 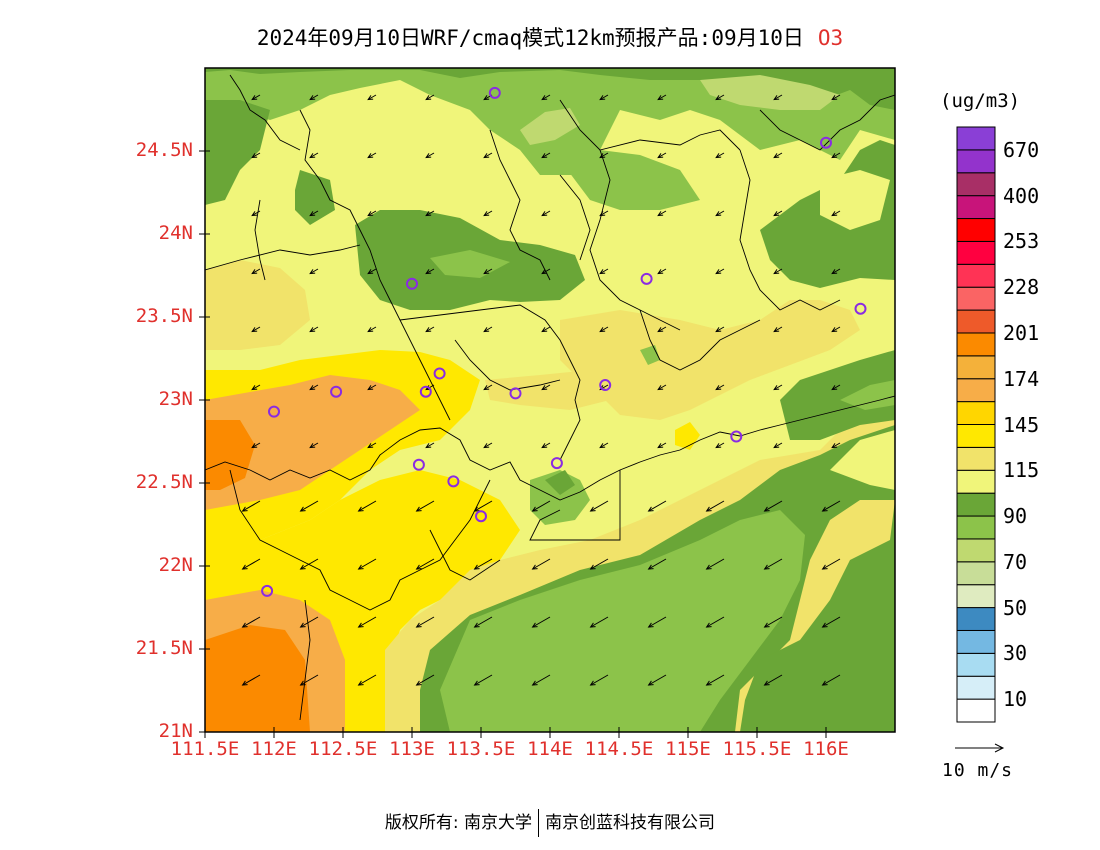 What do you see at coordinates (1021, 424) in the screenshot?
I see `colorbar-label: 145` at bounding box center [1021, 424].